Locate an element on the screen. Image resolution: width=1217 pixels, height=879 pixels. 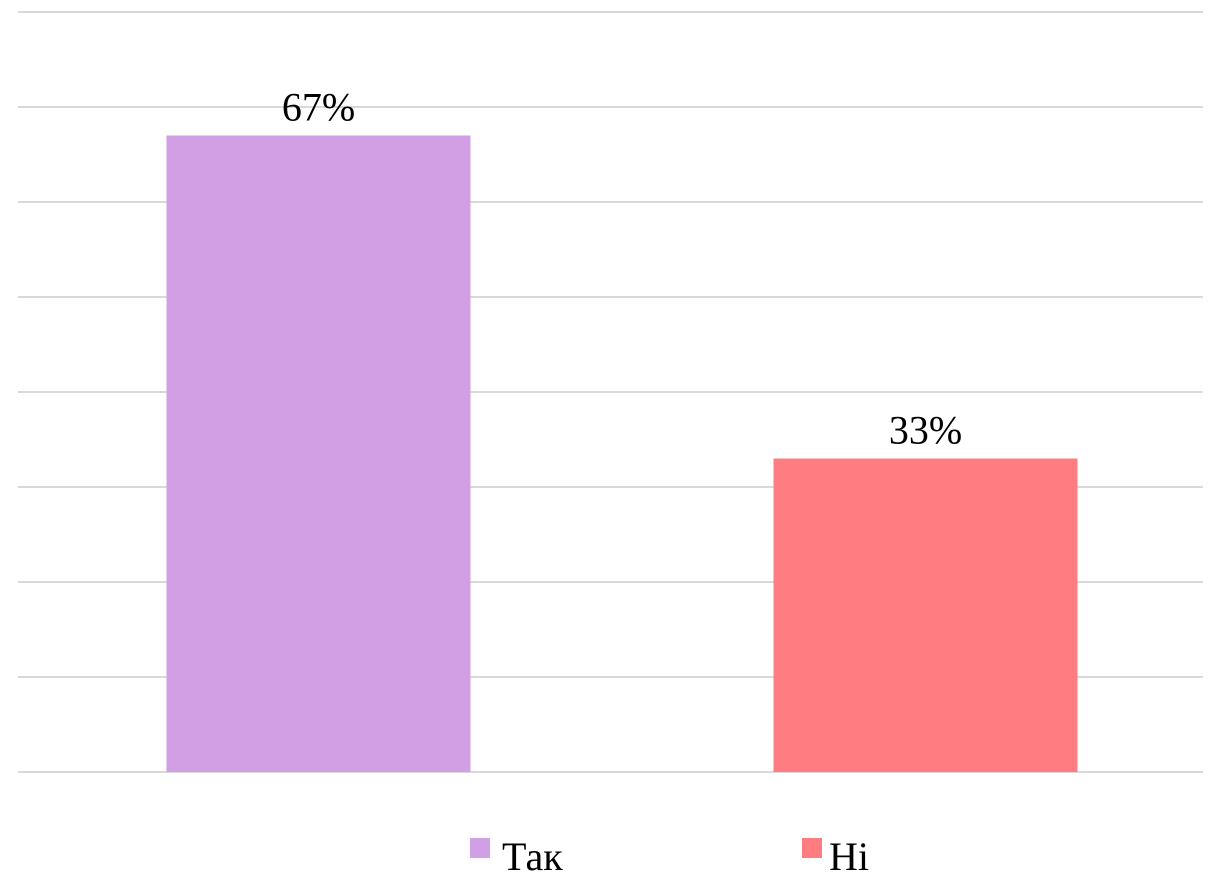
legend-label-1: Так is located at coordinates (532, 856).